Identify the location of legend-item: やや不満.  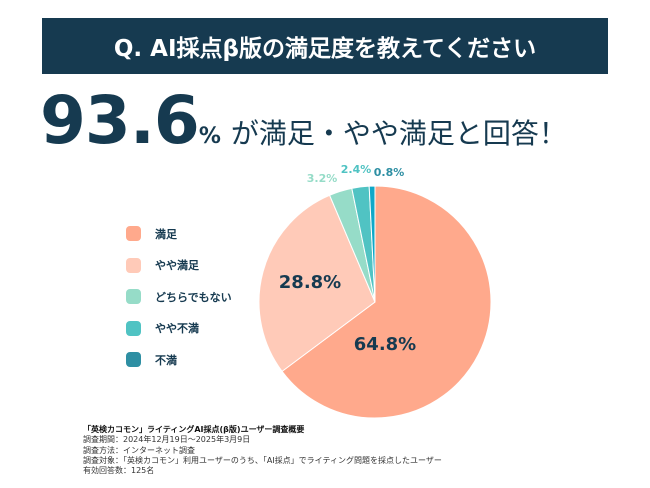
(179, 329).